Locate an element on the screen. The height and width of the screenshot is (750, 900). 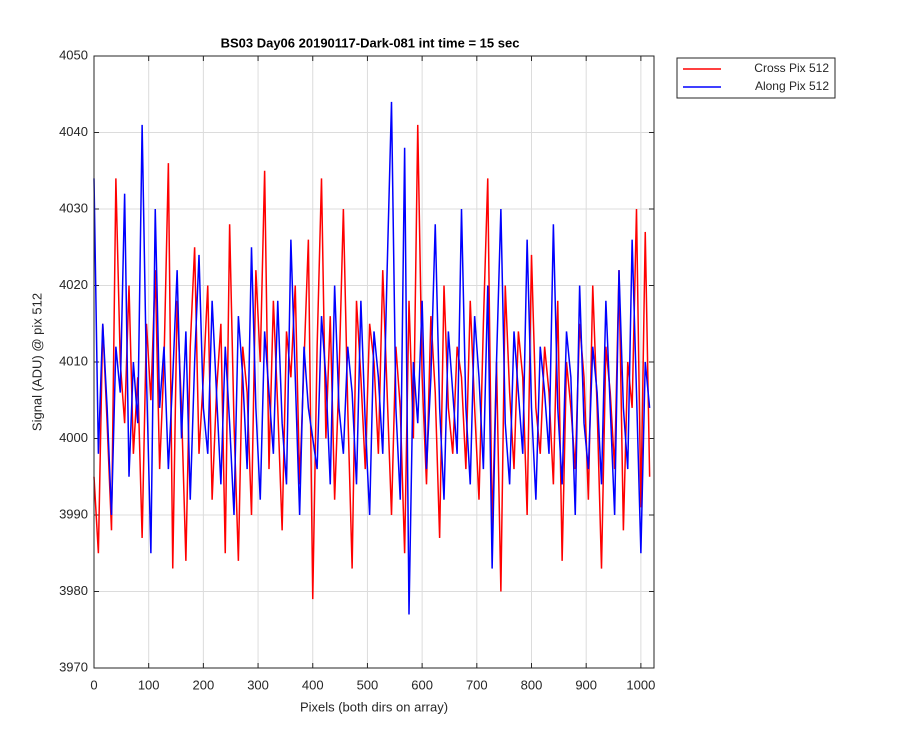
y-tick-label: 3980 is located at coordinates (73, 590).